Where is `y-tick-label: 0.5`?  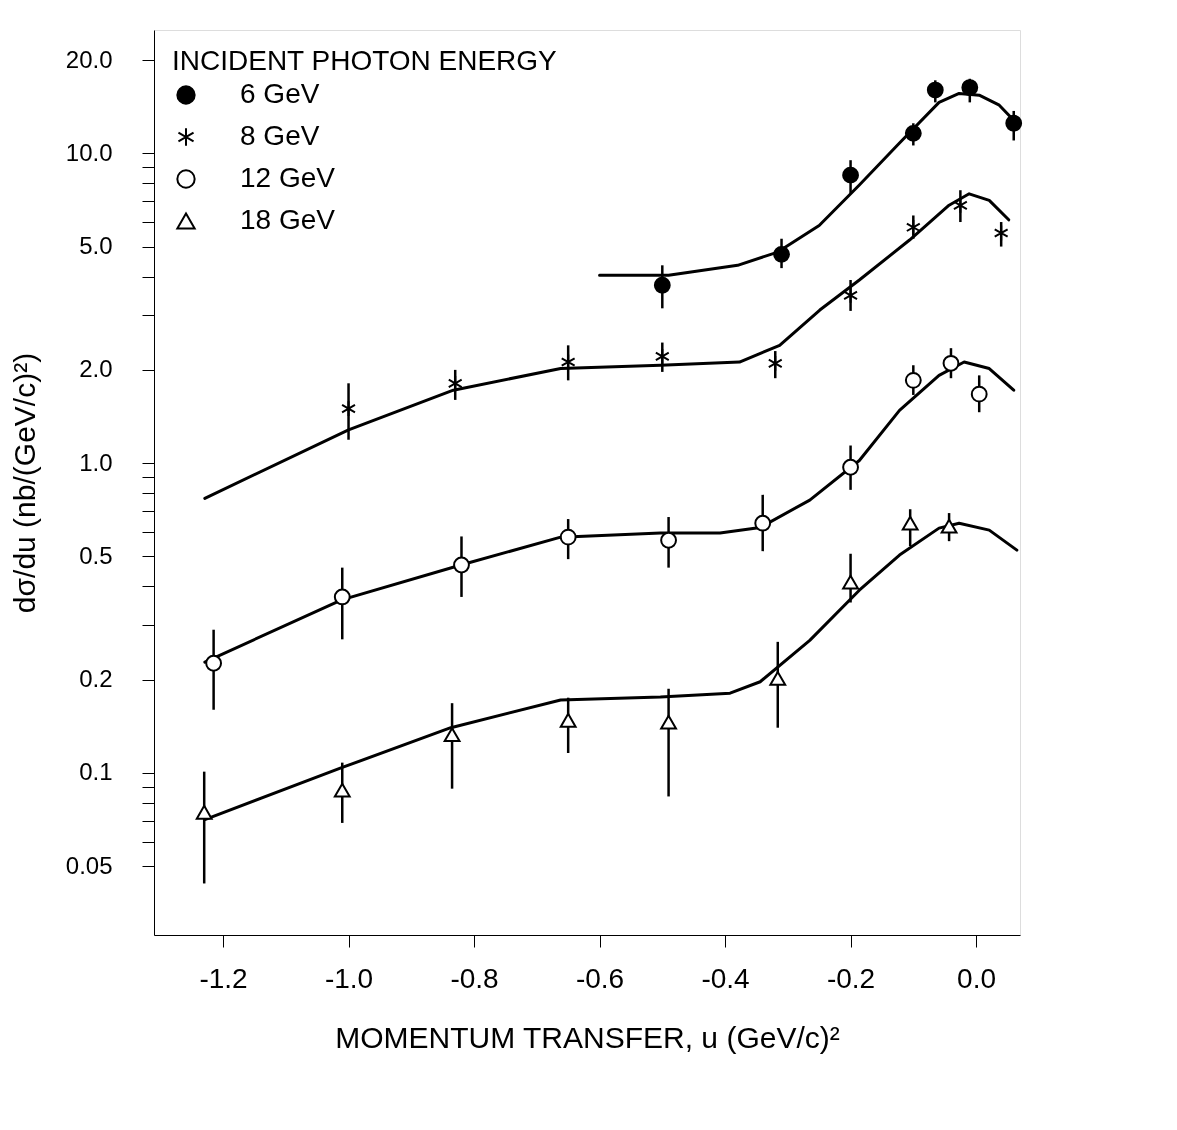
y-tick-label: 0.5 is located at coordinates (96, 555).